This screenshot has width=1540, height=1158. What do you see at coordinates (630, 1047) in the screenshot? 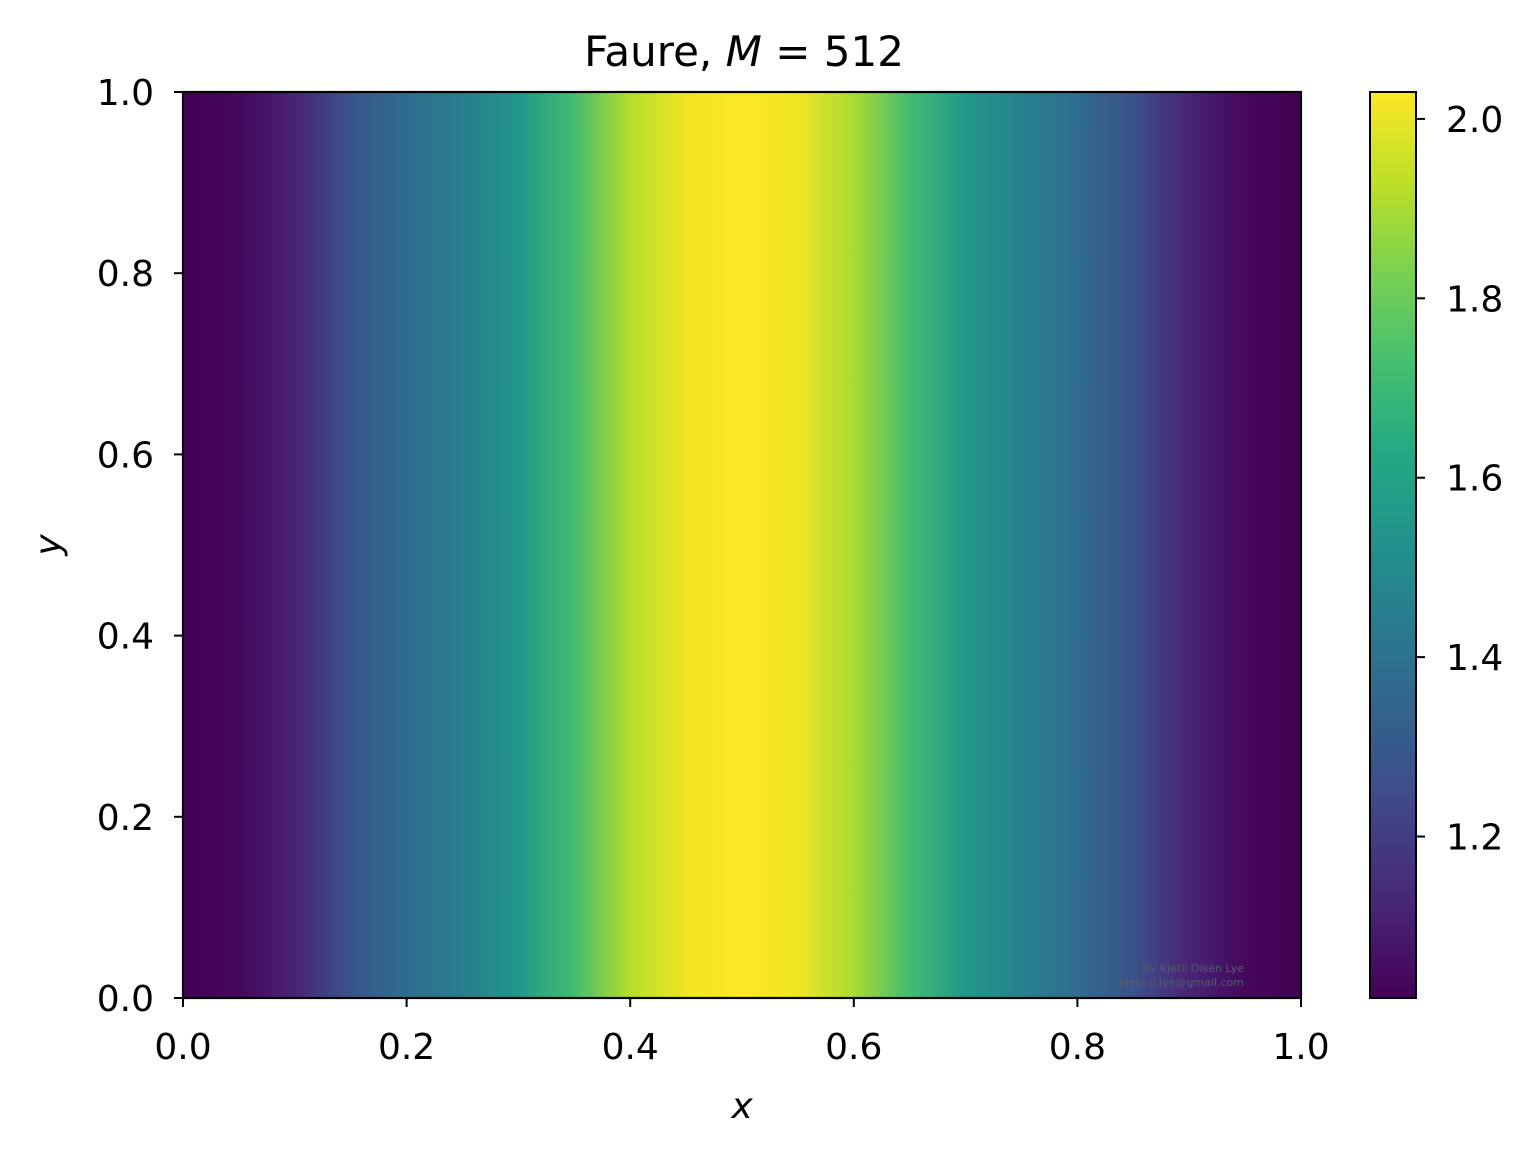
I see `x-tick-label: 0.4` at bounding box center [630, 1047].